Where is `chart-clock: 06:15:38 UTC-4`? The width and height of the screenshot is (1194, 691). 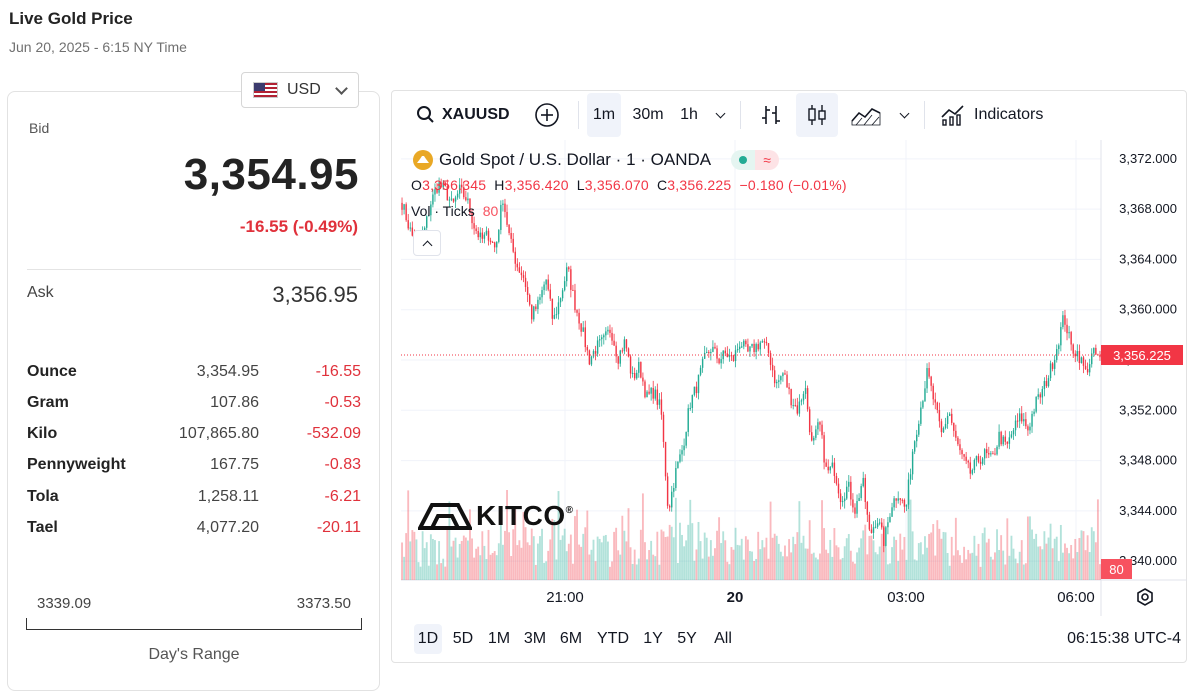
chart-clock: 06:15:38 UTC-4 is located at coordinates (1124, 638).